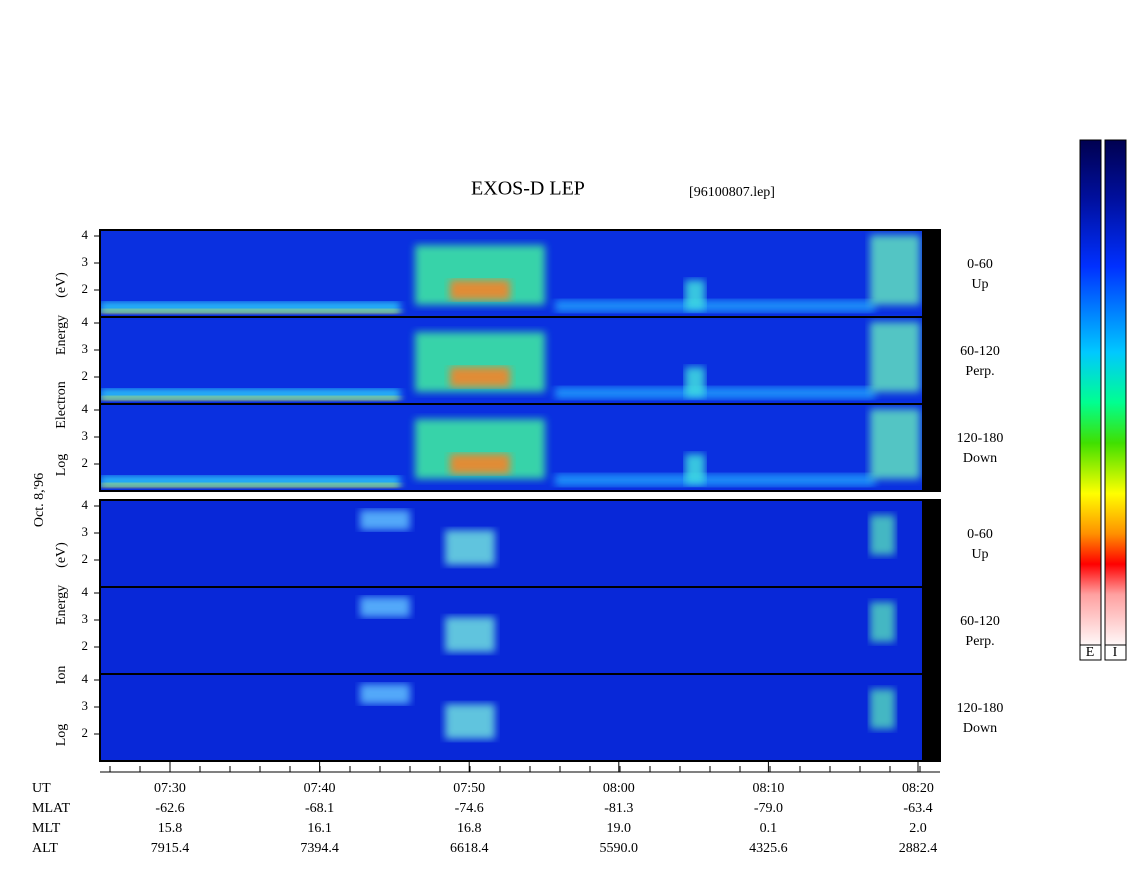  What do you see at coordinates (918, 828) in the screenshot?
I see `time-value: 2.0` at bounding box center [918, 828].